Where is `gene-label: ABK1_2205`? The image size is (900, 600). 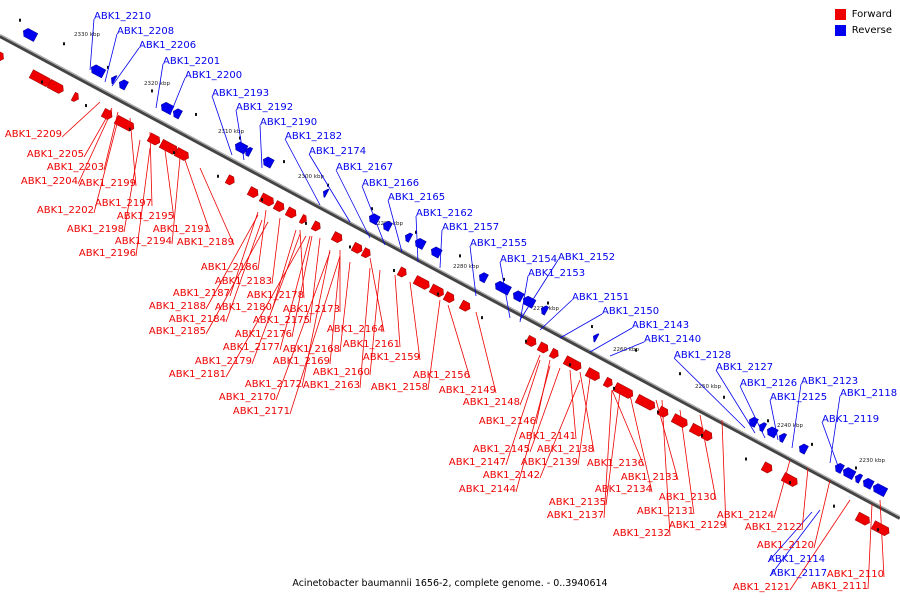
gene-label: ABK1_2205 is located at coordinates (55, 154).